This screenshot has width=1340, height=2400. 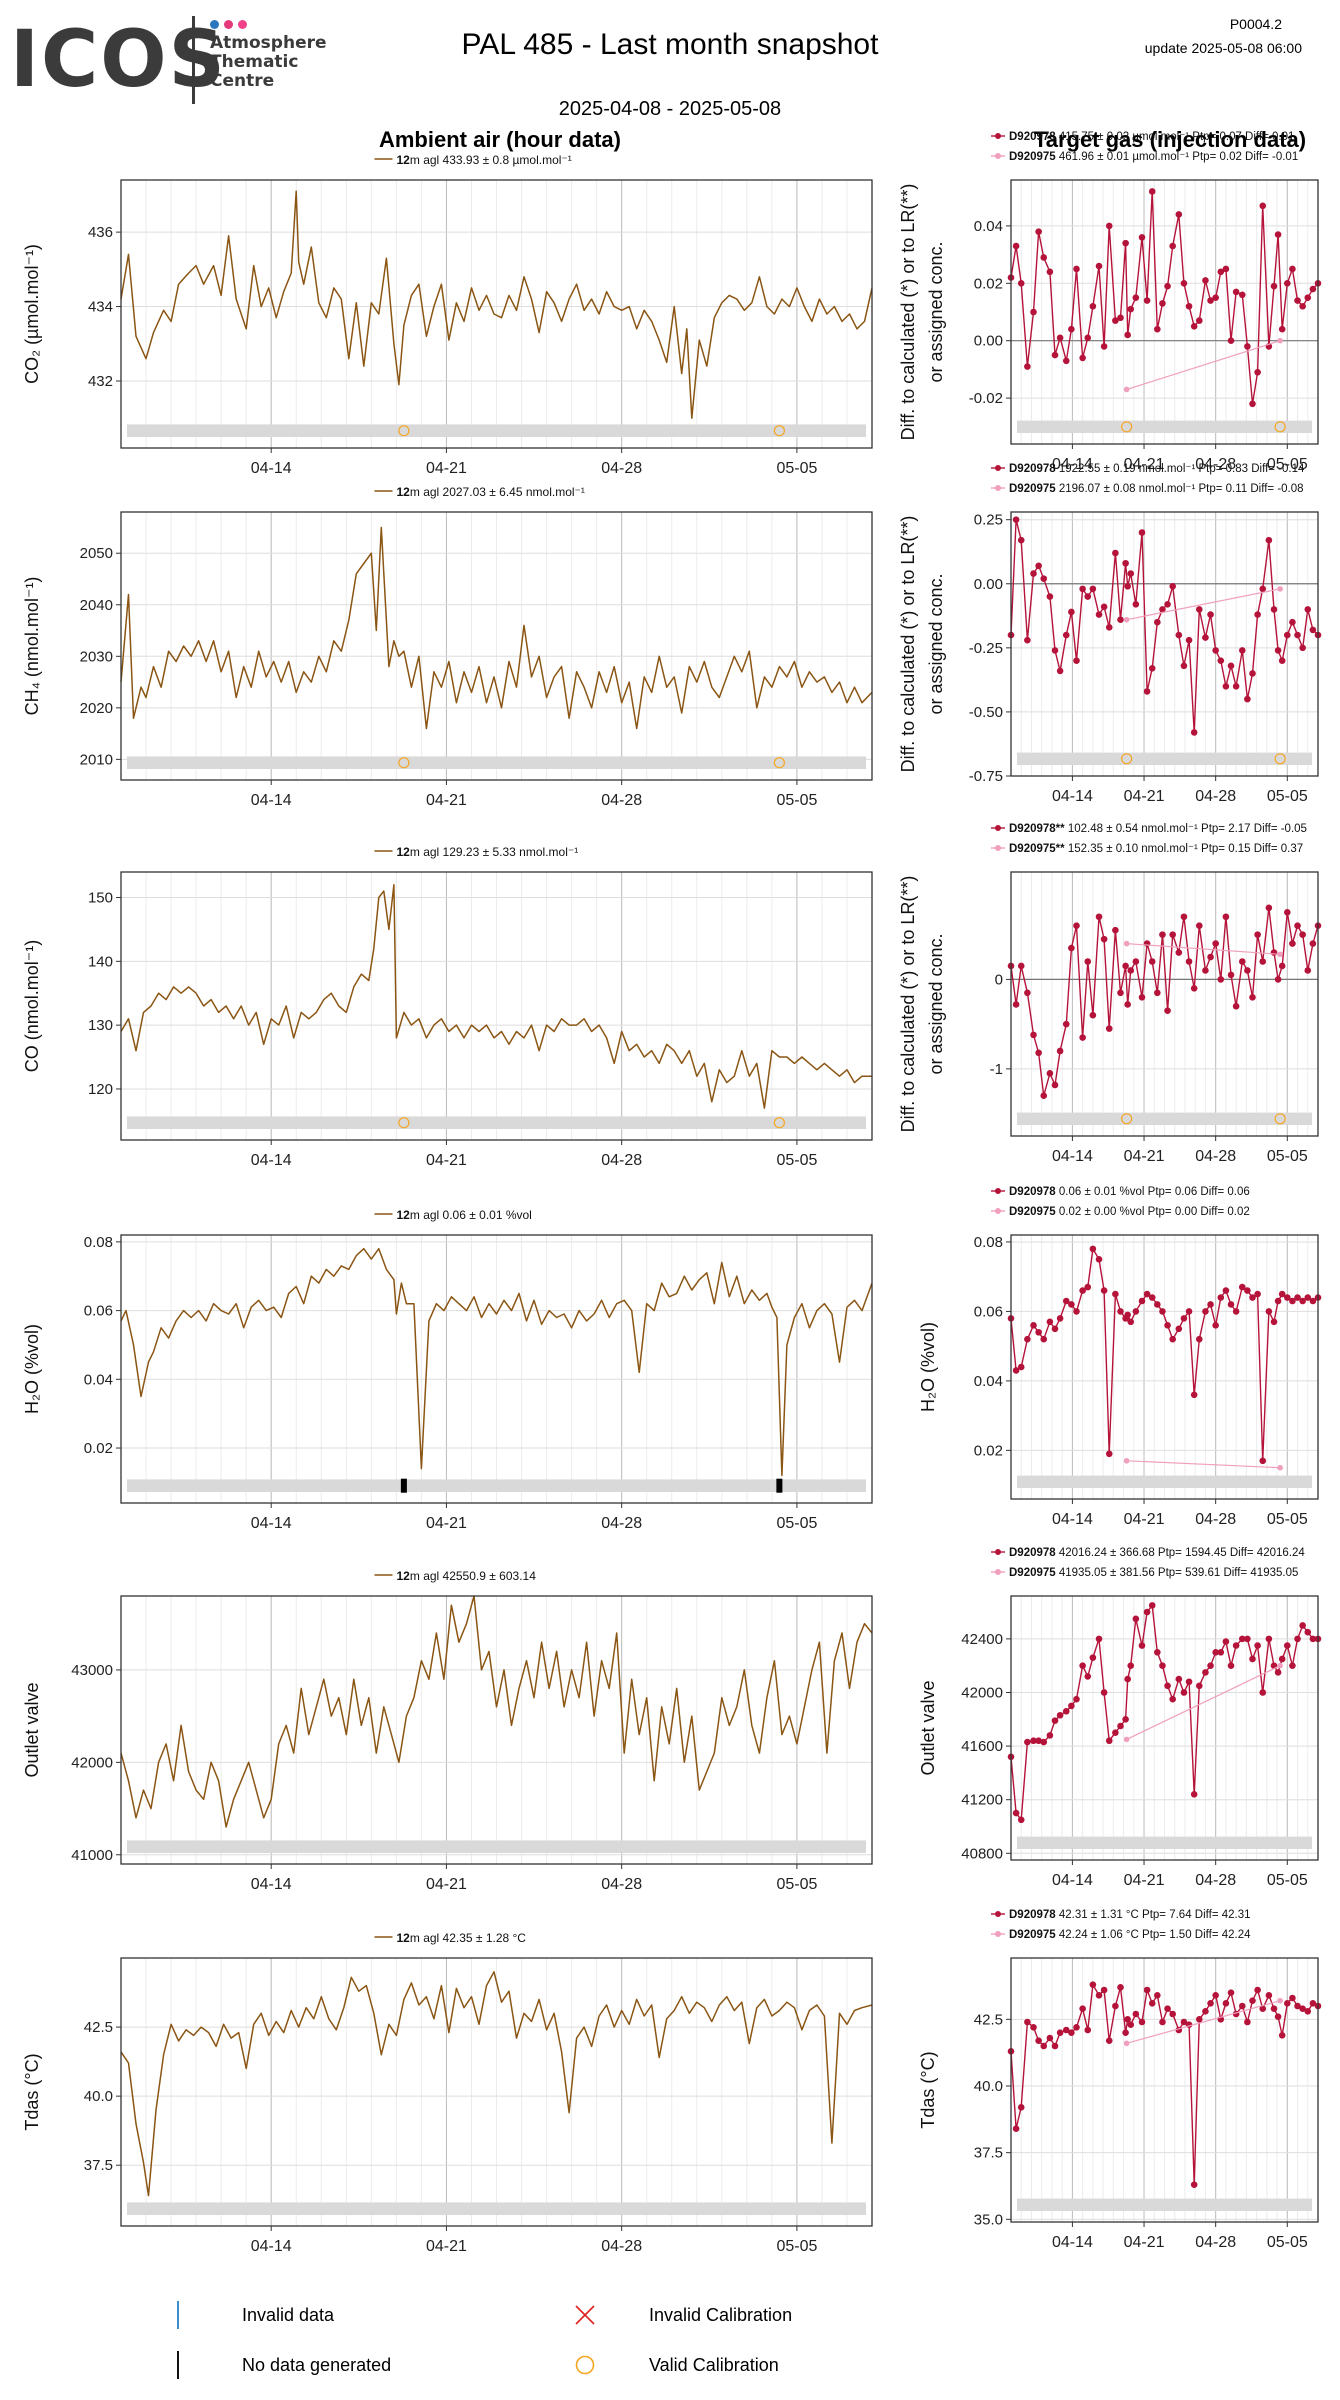 I want to click on legend-stats: m agl 433.93 ± 0.8 µmol.mol⁻¹, so click(x=491, y=160).